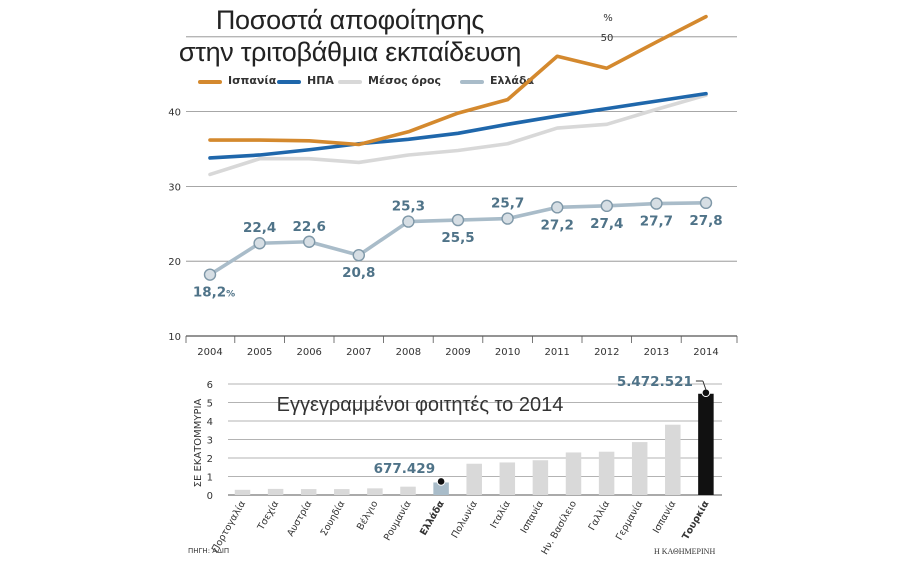 Image resolution: width=900 pixels, height=562 pixels. I want to click on y-tick-label-20: 20, so click(174, 262).